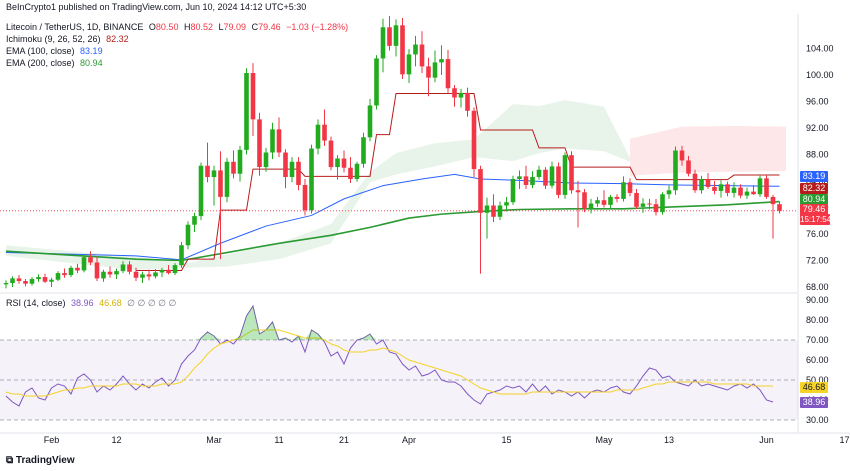  Describe the element at coordinates (814, 199) in the screenshot. I see `ema200-badge: 80.94` at that location.